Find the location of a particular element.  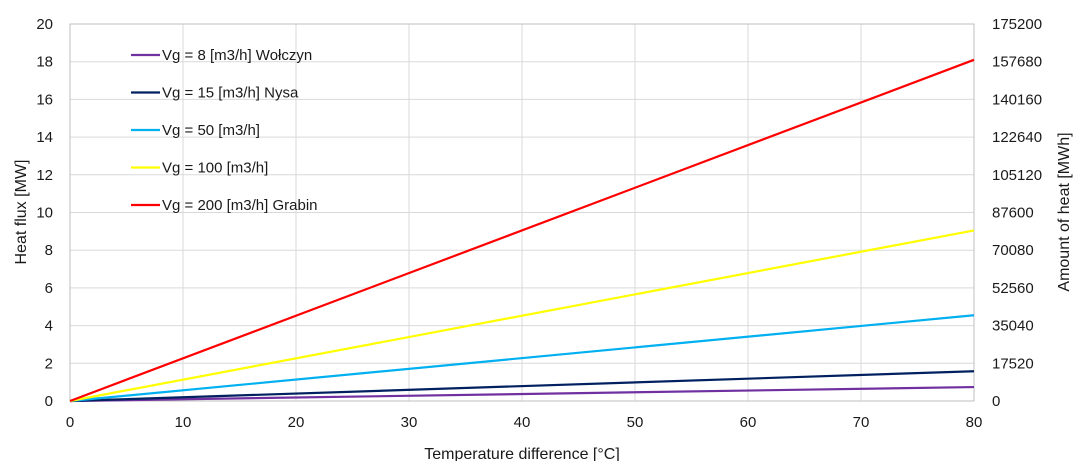

y2-tick-label: 87600 is located at coordinates (1013, 213).